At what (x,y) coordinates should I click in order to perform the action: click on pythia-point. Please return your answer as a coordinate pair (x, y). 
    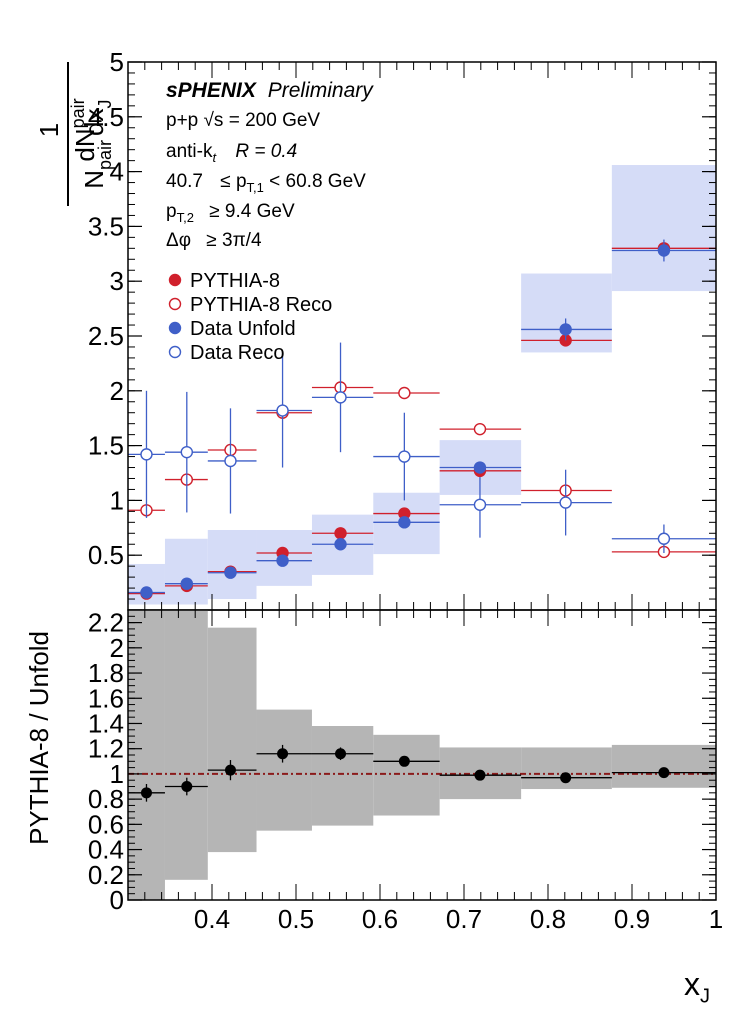
    Looking at the image, I should click on (340, 533).